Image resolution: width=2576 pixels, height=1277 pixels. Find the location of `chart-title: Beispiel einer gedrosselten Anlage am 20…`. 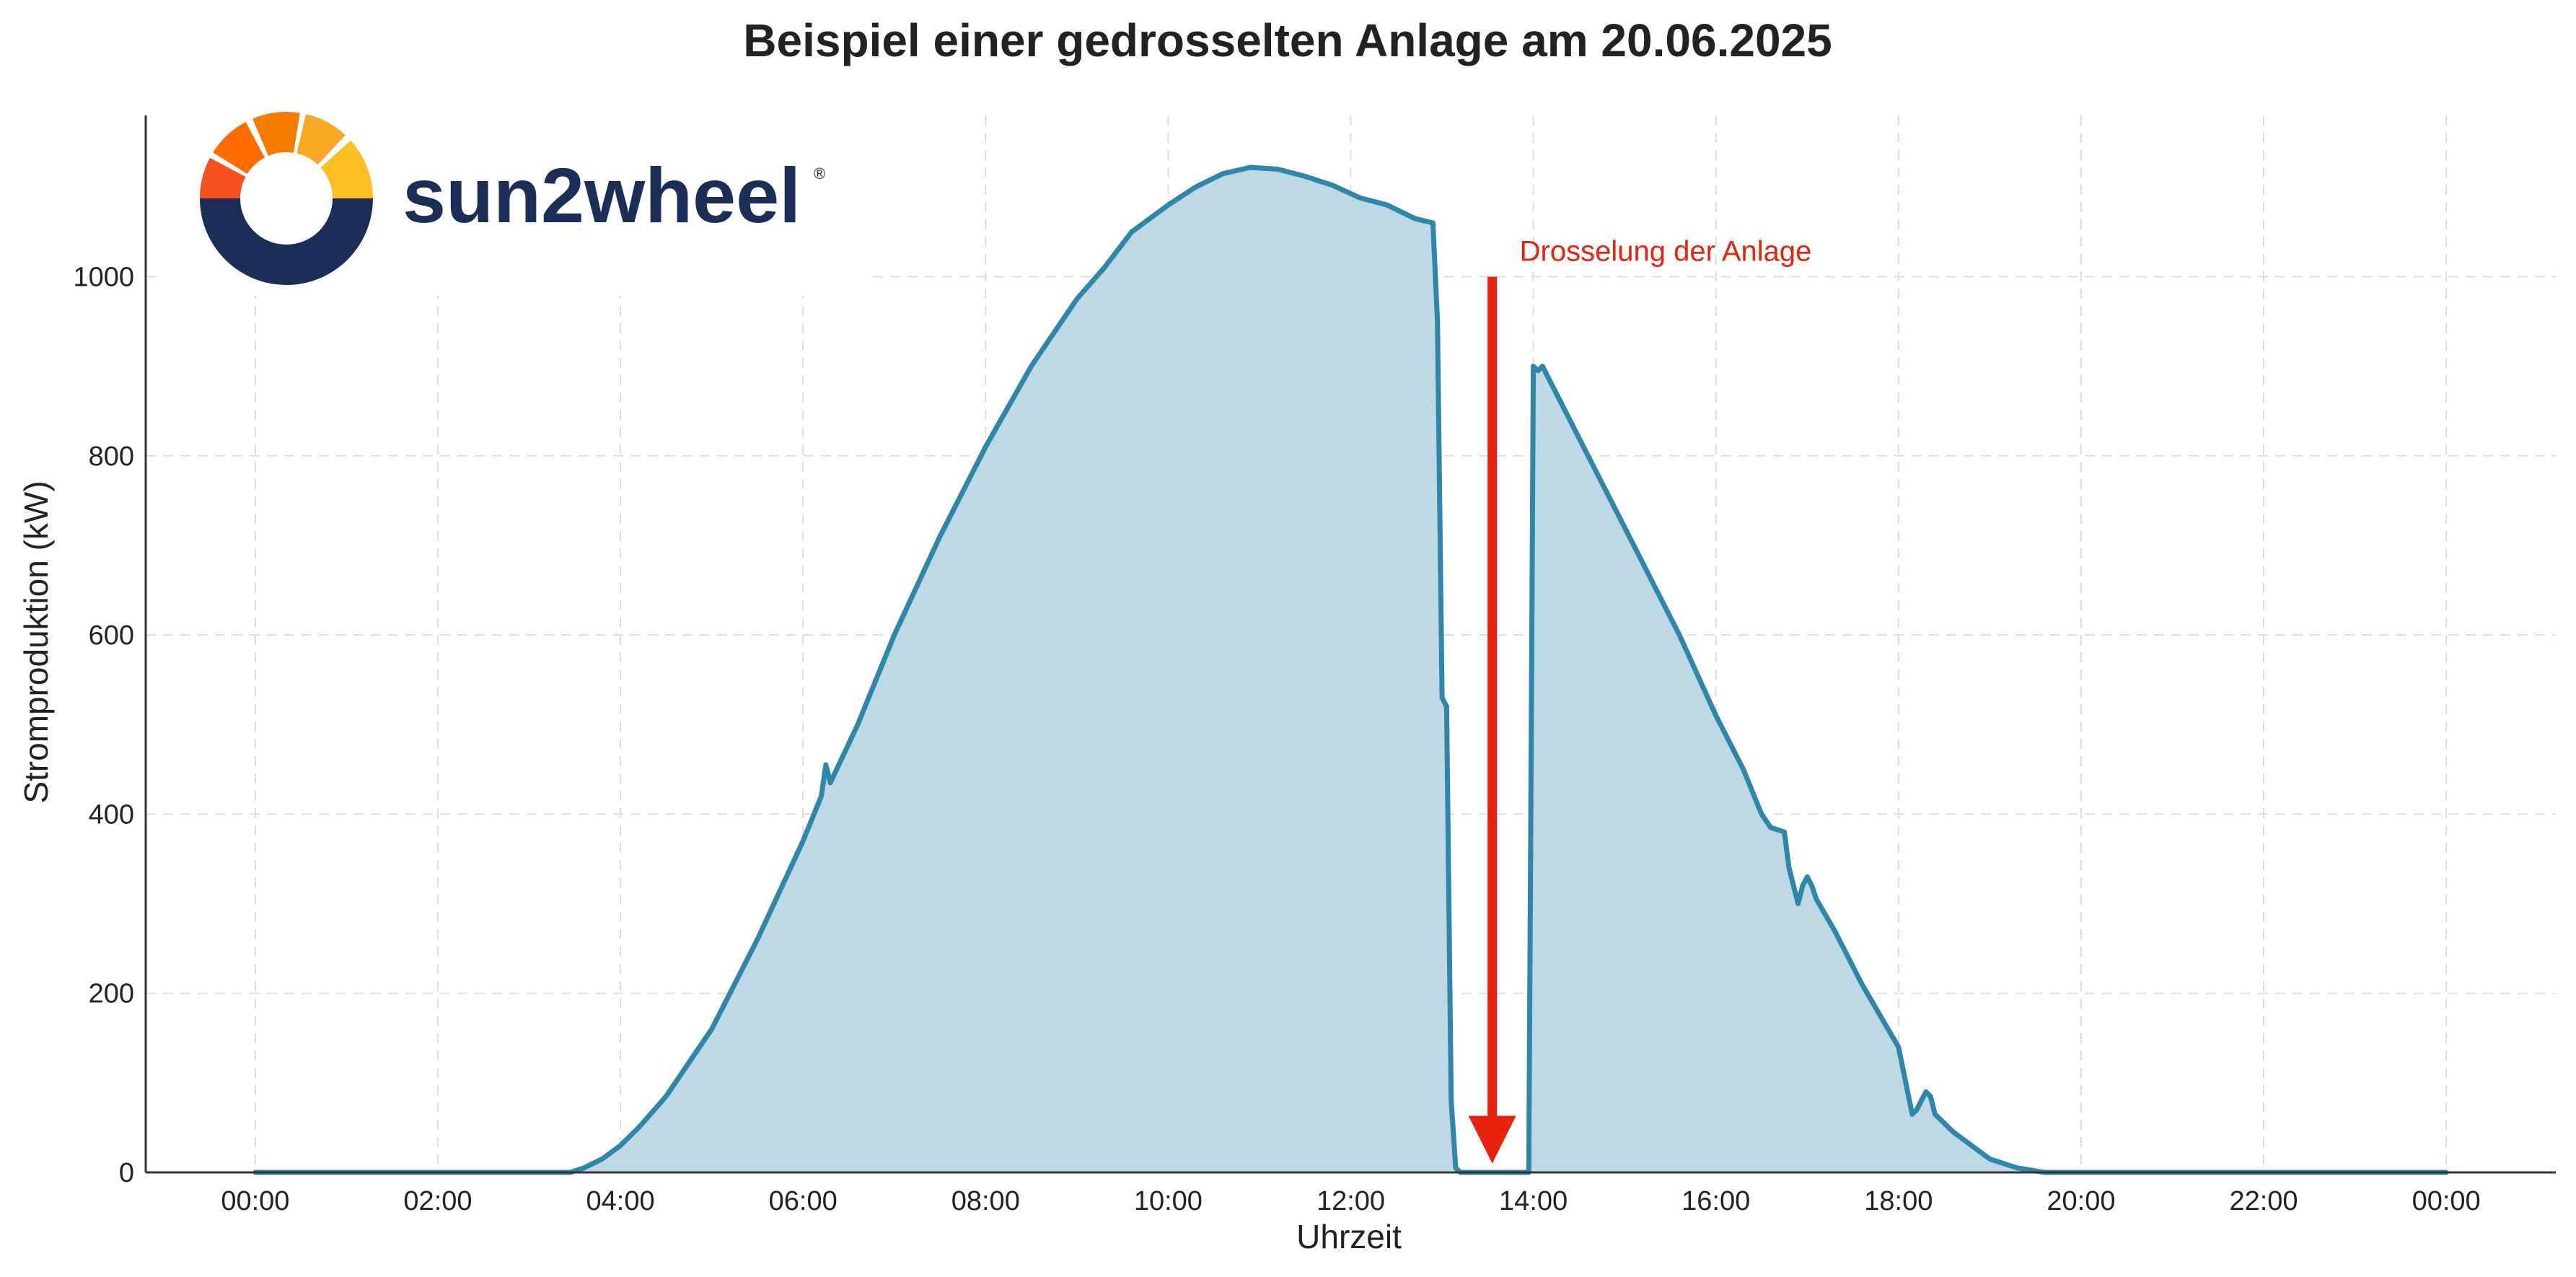

chart-title: Beispiel einer gedrosselten Anlage am 20… is located at coordinates (1287, 40).